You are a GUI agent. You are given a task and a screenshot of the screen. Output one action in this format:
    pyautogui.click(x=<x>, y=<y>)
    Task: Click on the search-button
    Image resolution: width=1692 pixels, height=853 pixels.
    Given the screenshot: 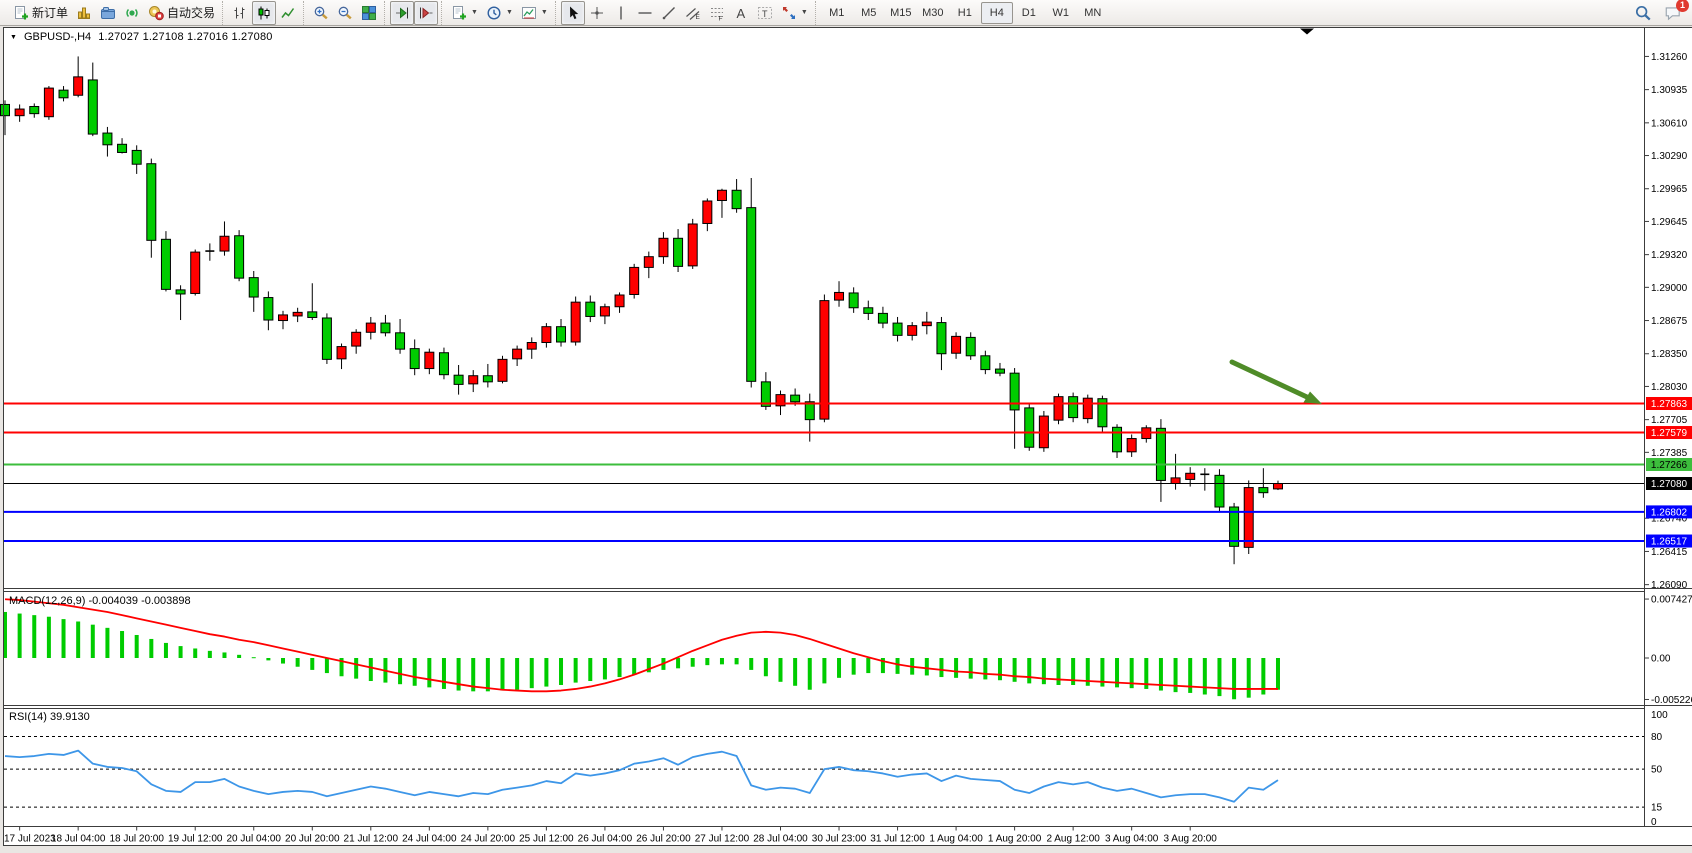 What is the action you would take?
    pyautogui.click(x=1643, y=13)
    